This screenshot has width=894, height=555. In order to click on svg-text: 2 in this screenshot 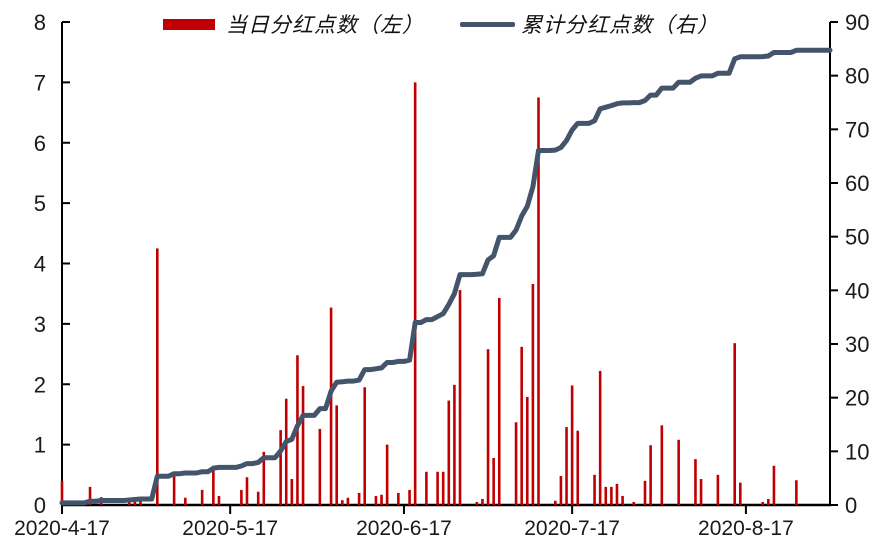, I will do `click(40, 384)`.